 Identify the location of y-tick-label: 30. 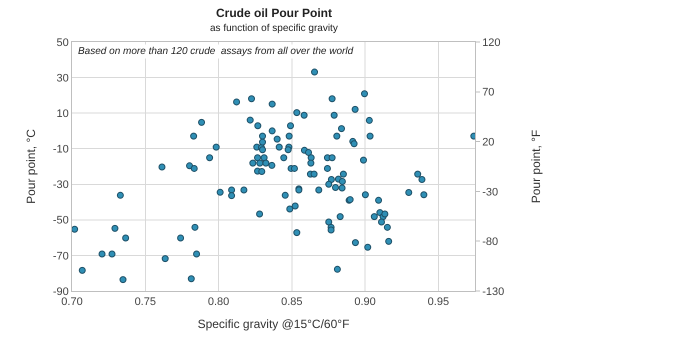
(62, 78).